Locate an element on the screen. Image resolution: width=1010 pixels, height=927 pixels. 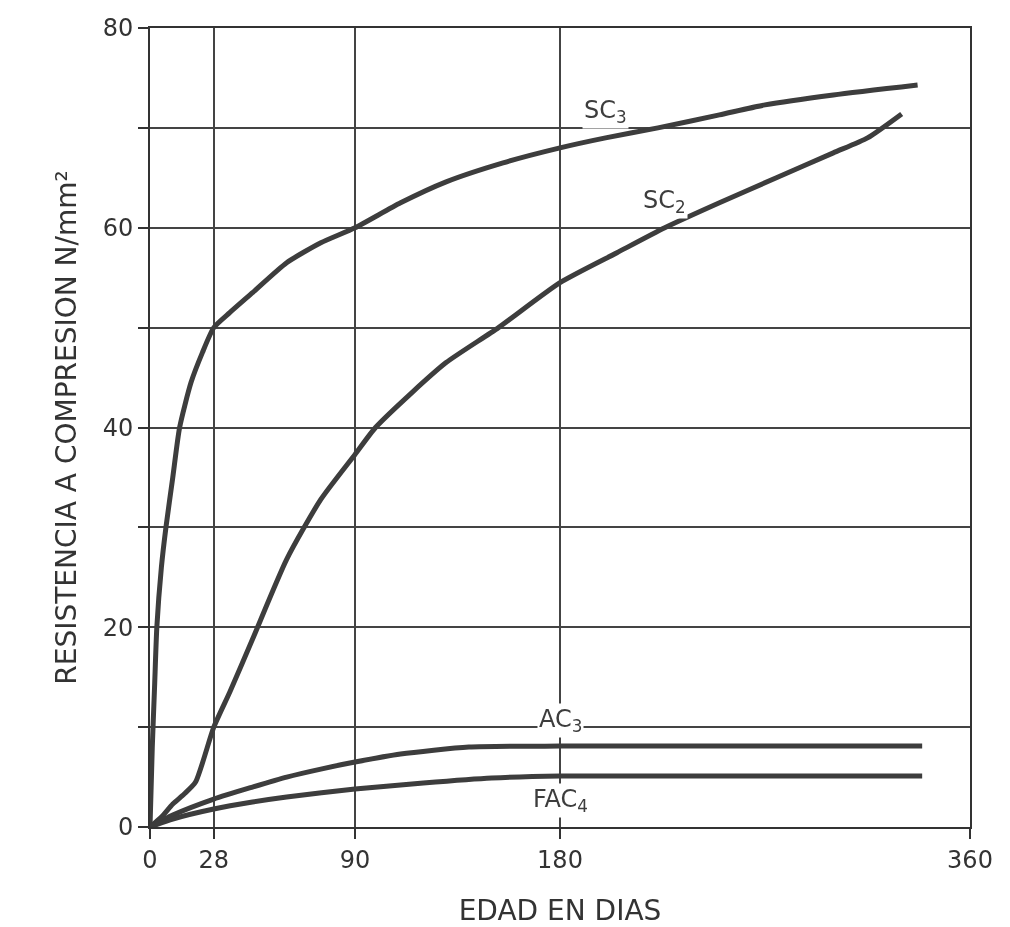
x-tick-label: 180 is located at coordinates (560, 859).